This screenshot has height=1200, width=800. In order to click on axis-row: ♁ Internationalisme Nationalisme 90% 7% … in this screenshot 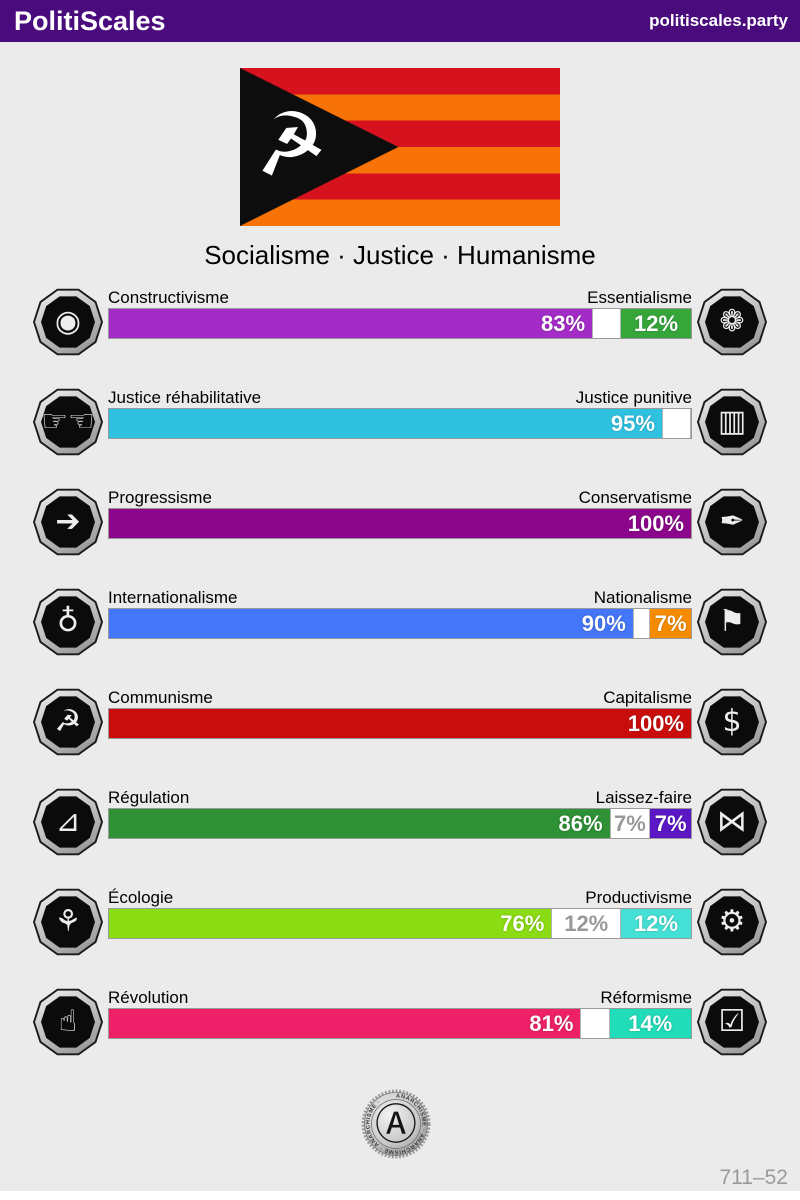, I will do `click(400, 625)`.